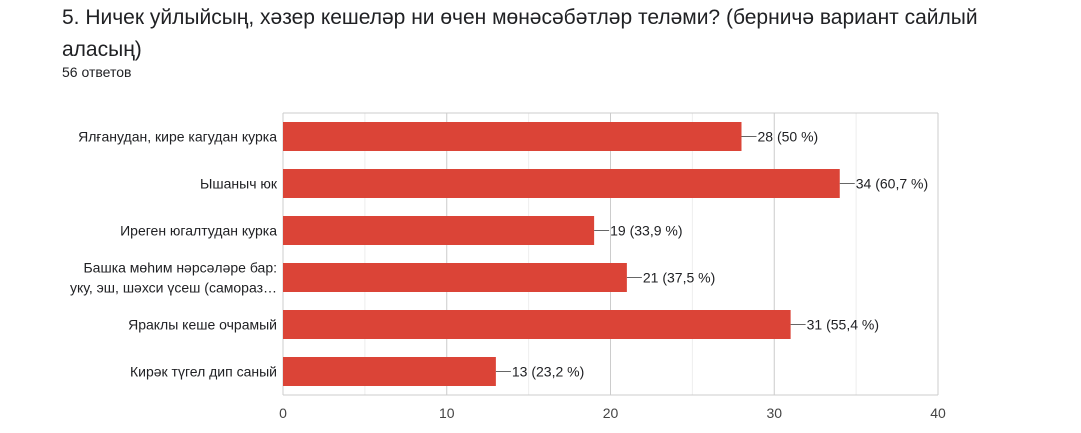  I want to click on value-label: 34 (60,7 %), so click(892, 184).